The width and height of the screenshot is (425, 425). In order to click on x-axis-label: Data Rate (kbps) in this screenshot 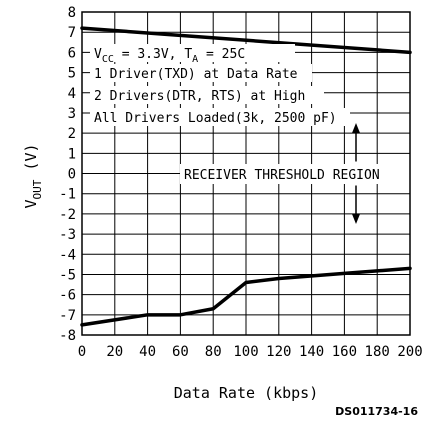, I will do `click(246, 393)`.